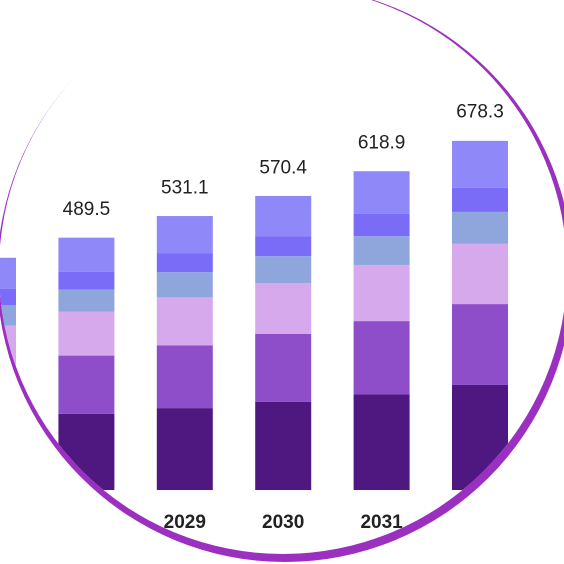  Describe the element at coordinates (283, 522) in the screenshot. I see `x-tick-label: 2030` at that location.